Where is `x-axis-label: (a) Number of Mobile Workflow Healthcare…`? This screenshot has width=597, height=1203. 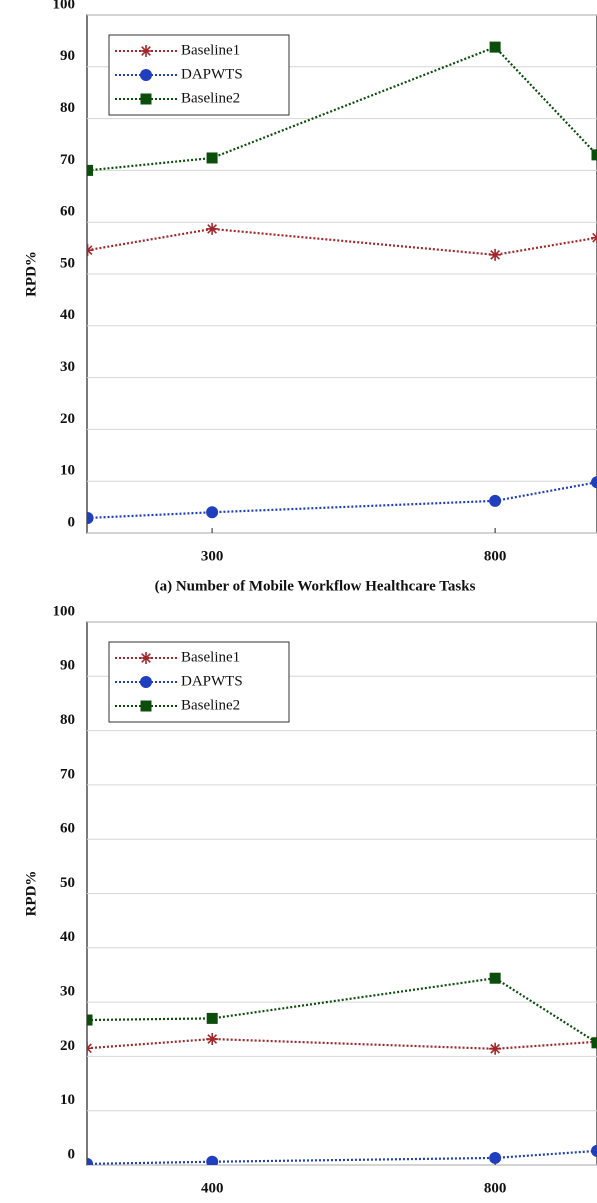
x-axis-label: (a) Number of Mobile Workflow Healthcare… is located at coordinates (315, 586).